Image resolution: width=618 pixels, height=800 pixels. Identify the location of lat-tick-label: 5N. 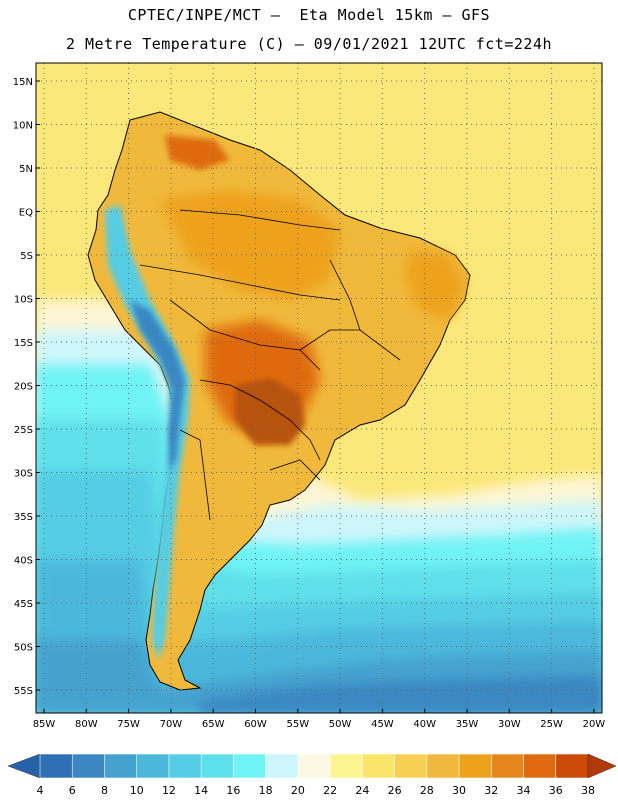
(26, 169).